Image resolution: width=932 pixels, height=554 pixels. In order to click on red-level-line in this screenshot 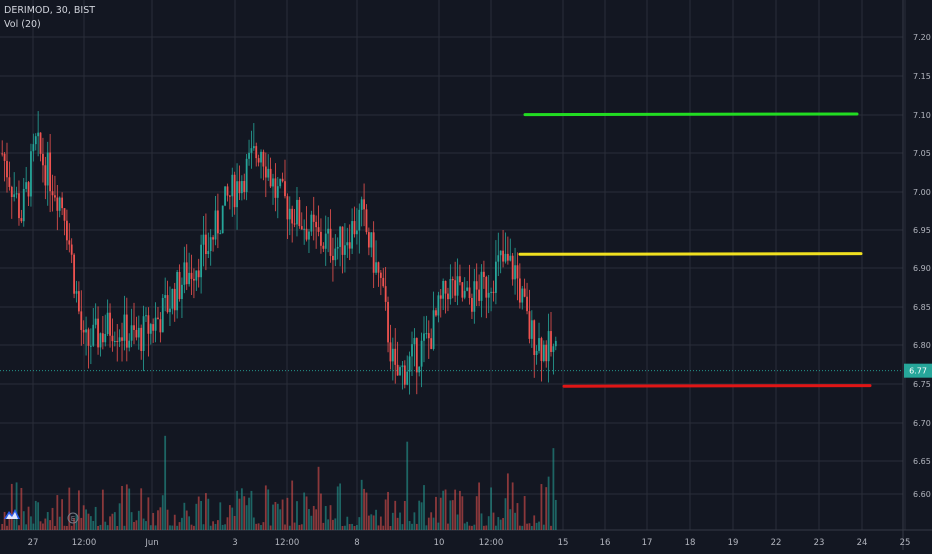, I will do `click(717, 386)`.